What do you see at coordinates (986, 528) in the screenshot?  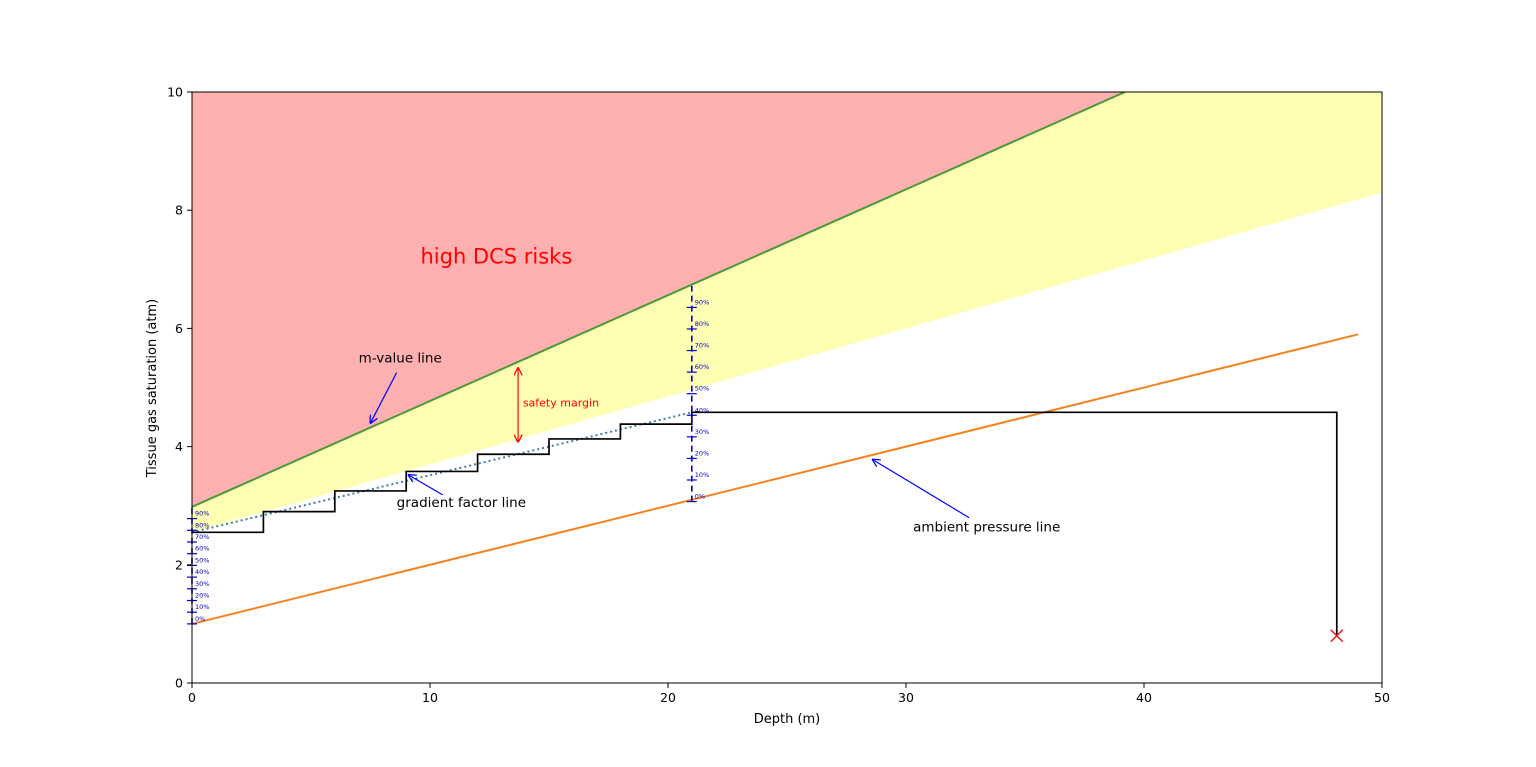 I see `annotation-ambient-pressure-line: ambient pressure line` at bounding box center [986, 528].